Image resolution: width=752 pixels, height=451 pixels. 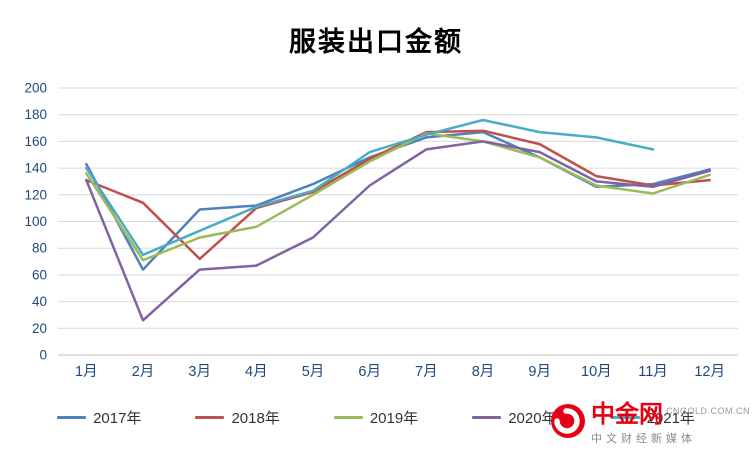 I want to click on cngold-logo-icon, so click(x=567, y=420).